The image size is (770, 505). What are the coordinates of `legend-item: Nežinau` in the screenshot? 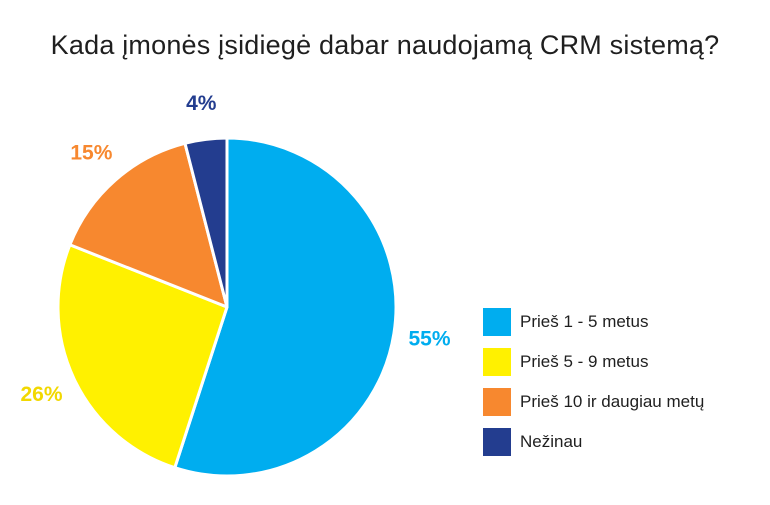 It's located at (593, 442).